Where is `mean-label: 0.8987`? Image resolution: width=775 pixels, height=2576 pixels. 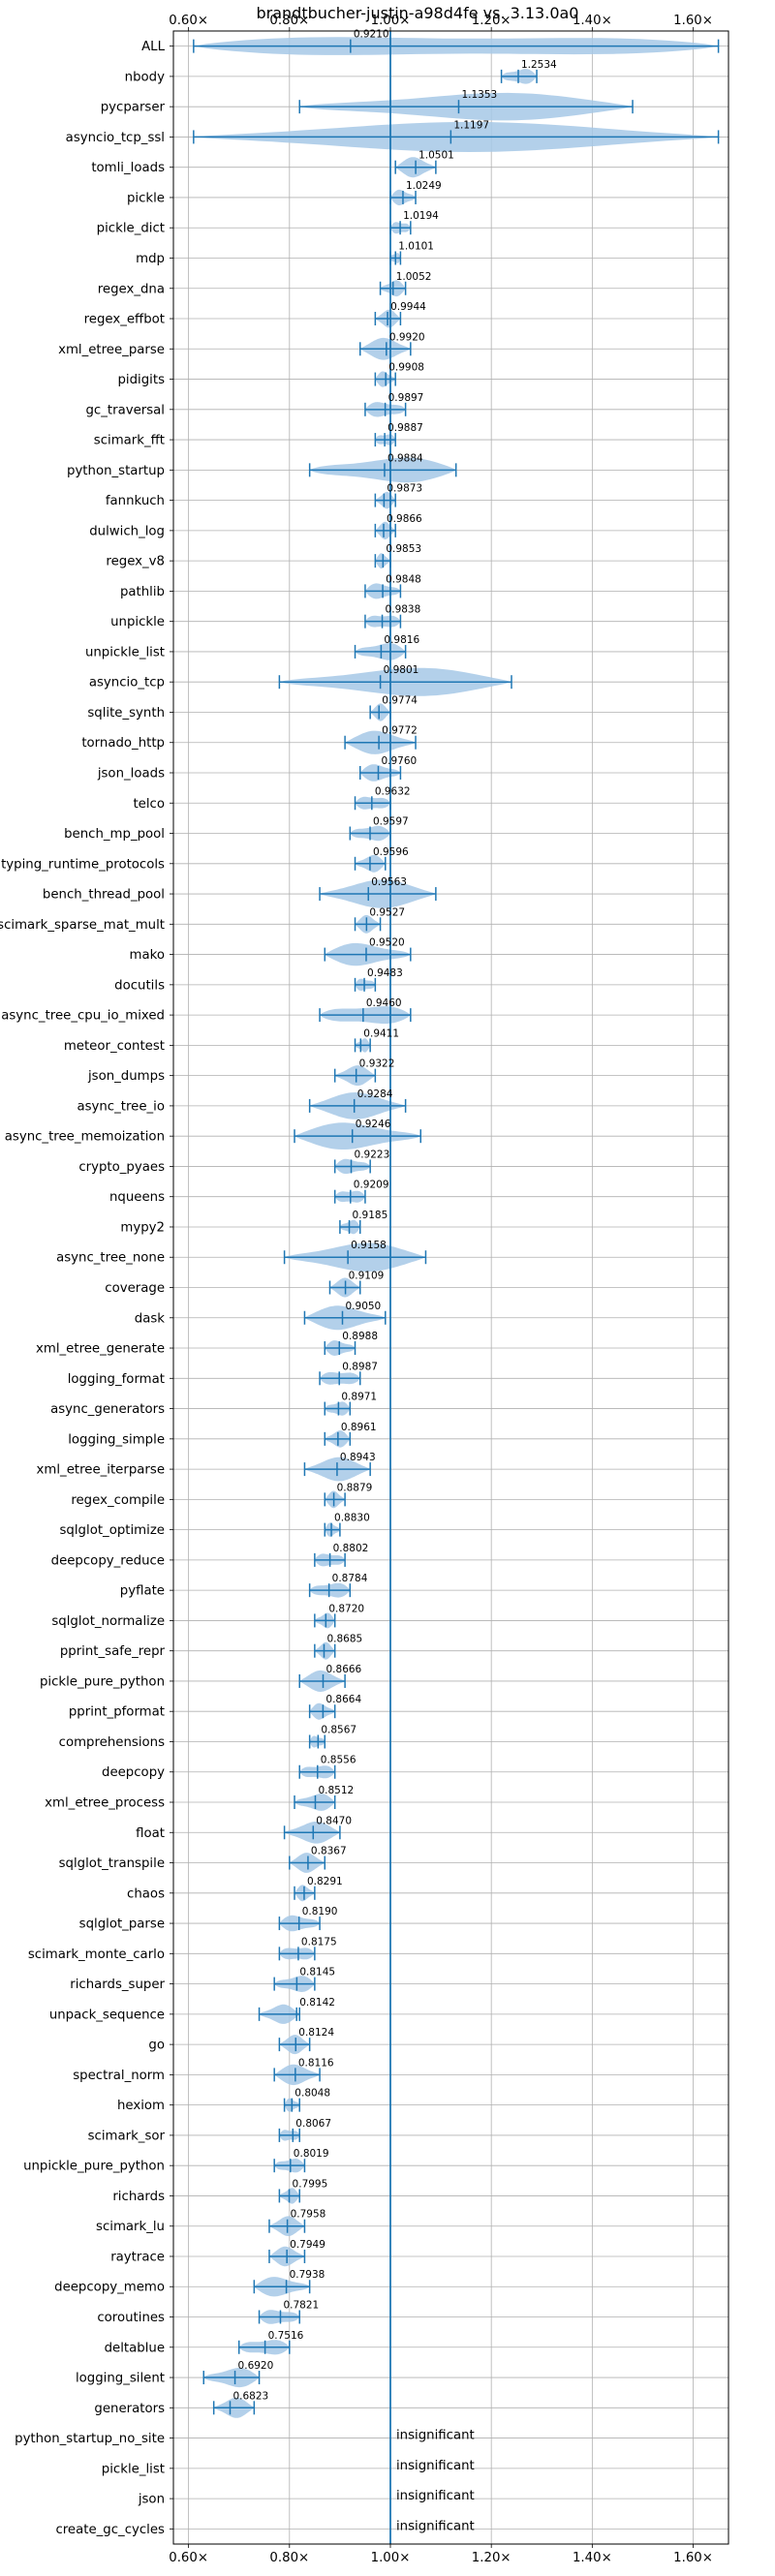 mean-label: 0.8987 is located at coordinates (360, 1366).